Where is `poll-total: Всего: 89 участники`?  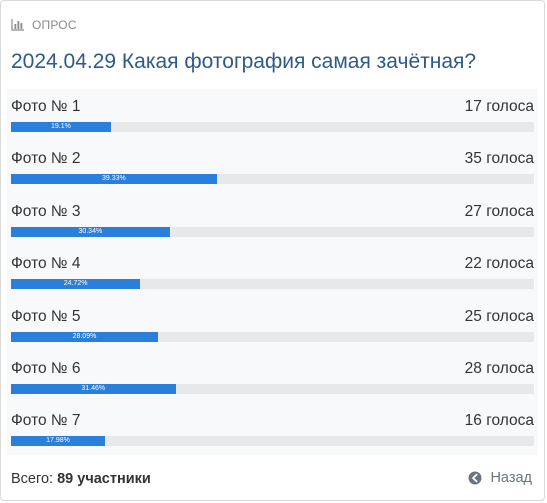 poll-total: Всего: 89 участники is located at coordinates (81, 479).